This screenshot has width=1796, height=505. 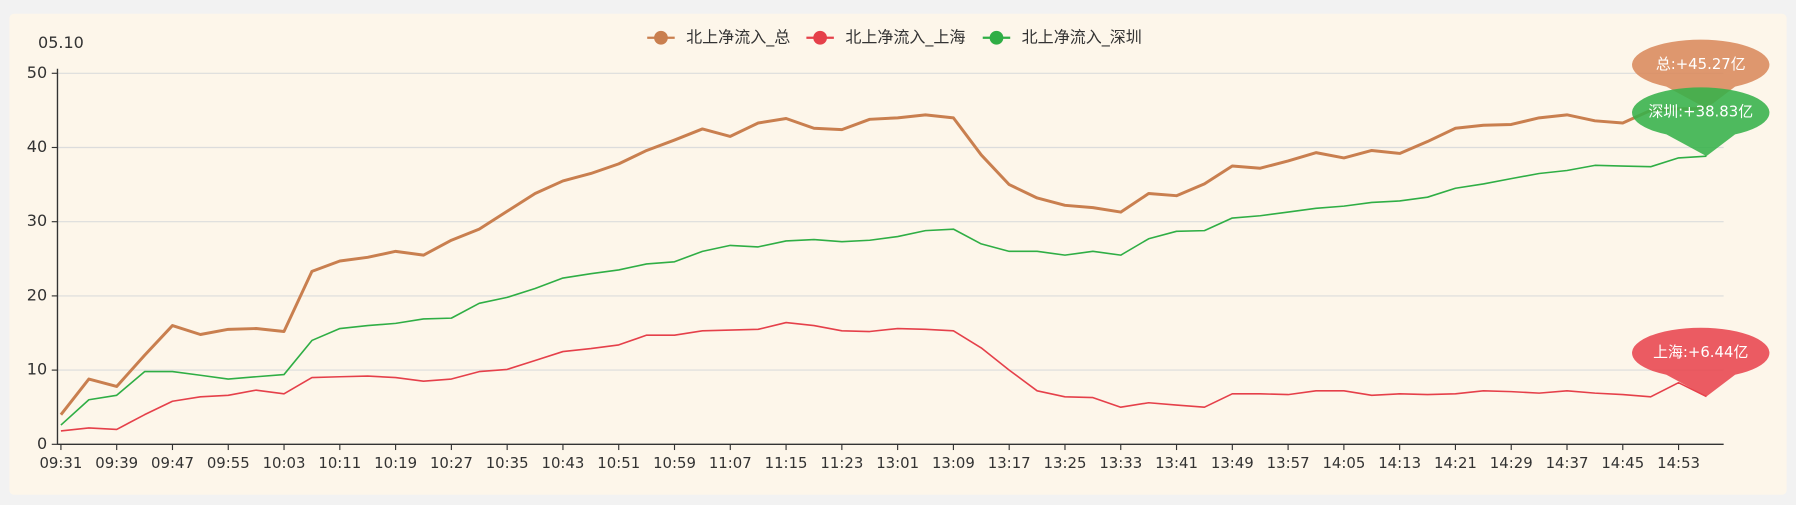 I want to click on x-tick-label: 09:55, so click(x=228, y=463).